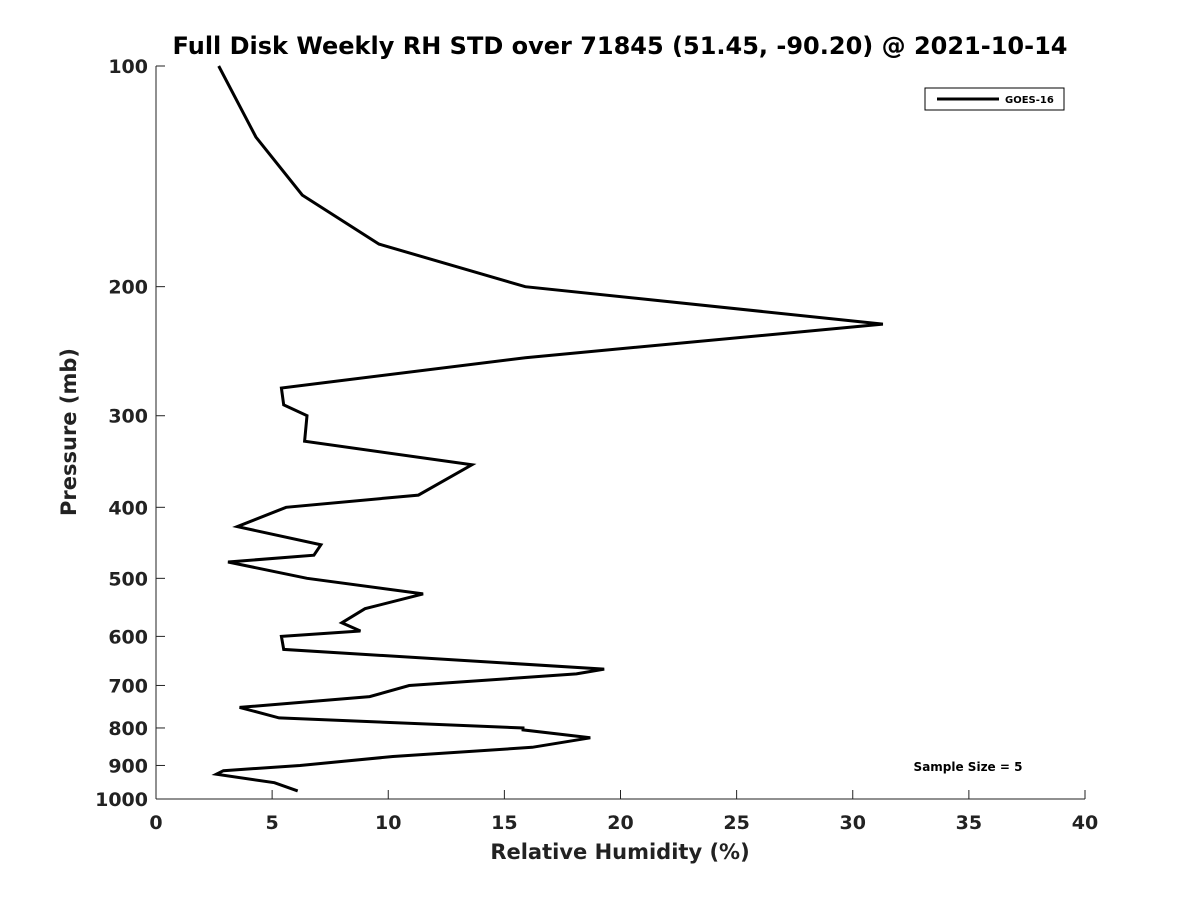 The width and height of the screenshot is (1200, 900). Describe the element at coordinates (128, 417) in the screenshot. I see `y-tick-label: 300` at that location.